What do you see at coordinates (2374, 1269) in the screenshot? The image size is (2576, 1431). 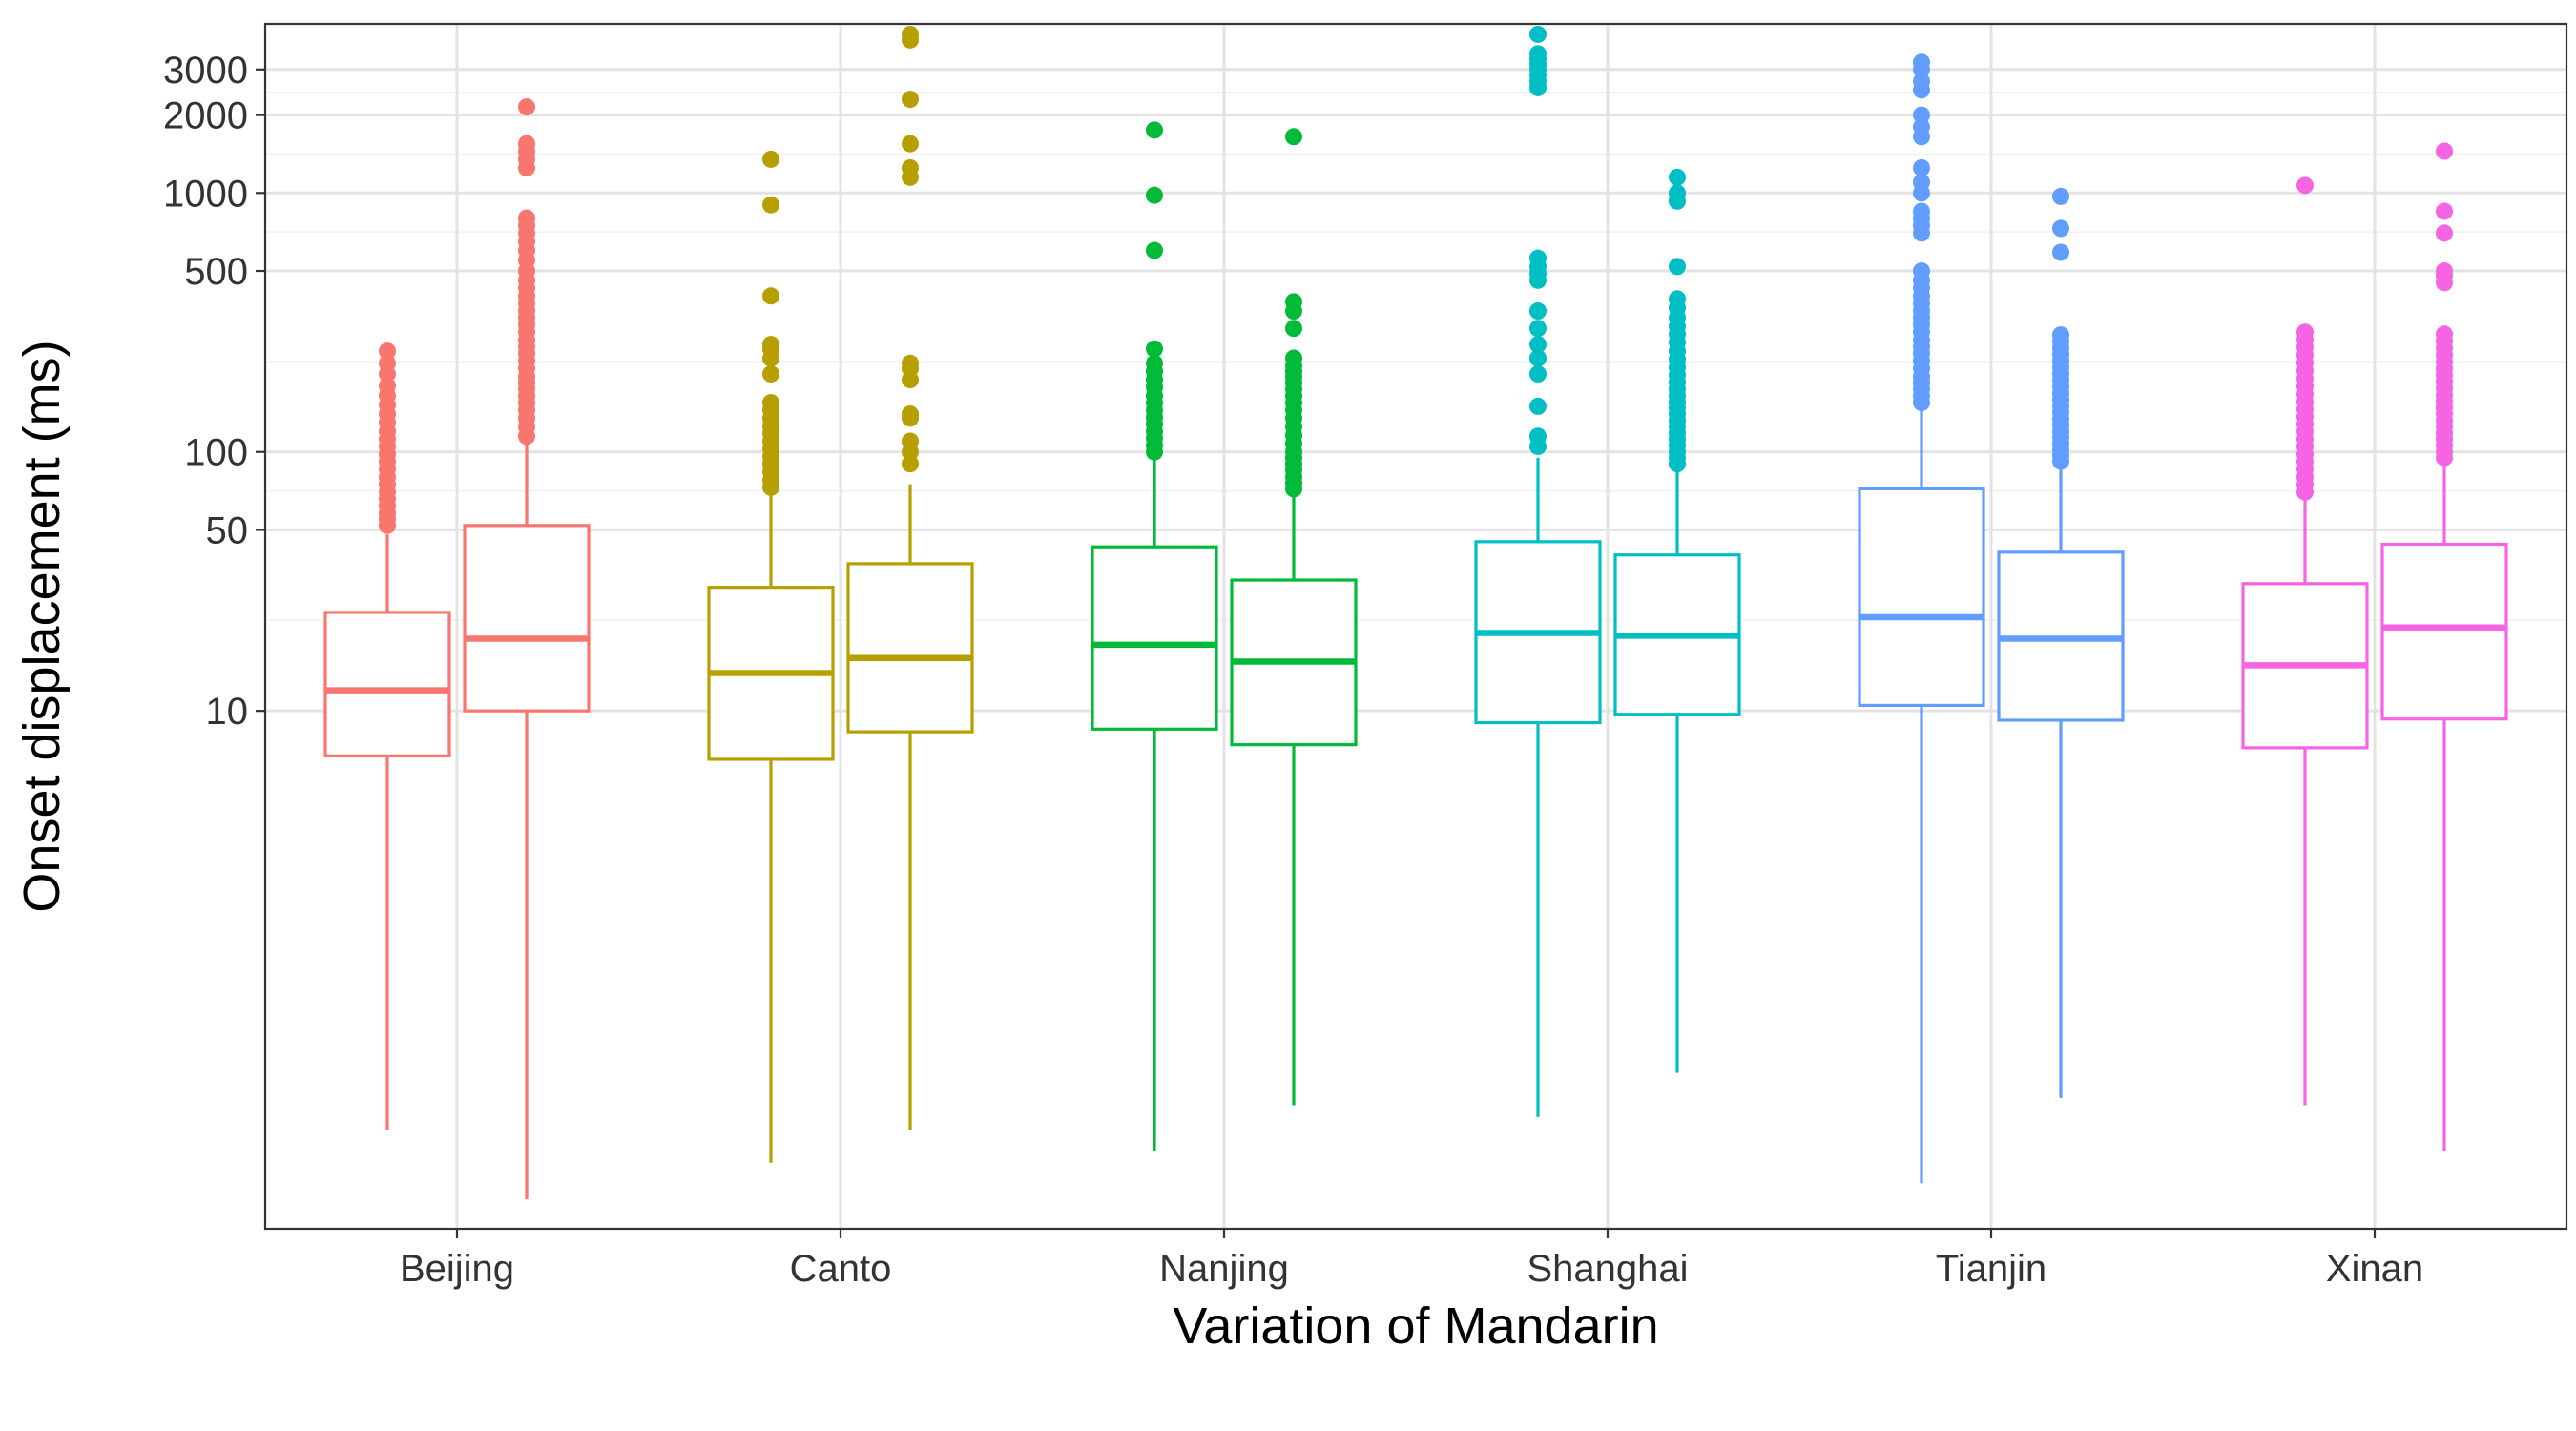 I see `x-tick-label: Xinan` at bounding box center [2374, 1269].